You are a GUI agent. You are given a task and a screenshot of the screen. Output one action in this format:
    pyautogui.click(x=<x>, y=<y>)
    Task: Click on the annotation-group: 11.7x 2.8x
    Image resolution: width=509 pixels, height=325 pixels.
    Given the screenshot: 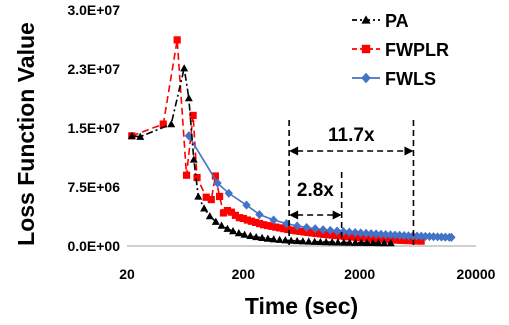 What is the action you would take?
    pyautogui.click(x=351, y=182)
    